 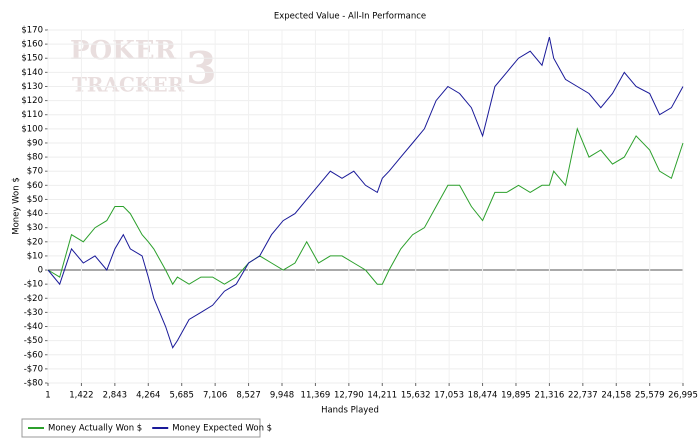 What do you see at coordinates (282, 396) in the screenshot?
I see `x-tick-label: 9,948` at bounding box center [282, 396].